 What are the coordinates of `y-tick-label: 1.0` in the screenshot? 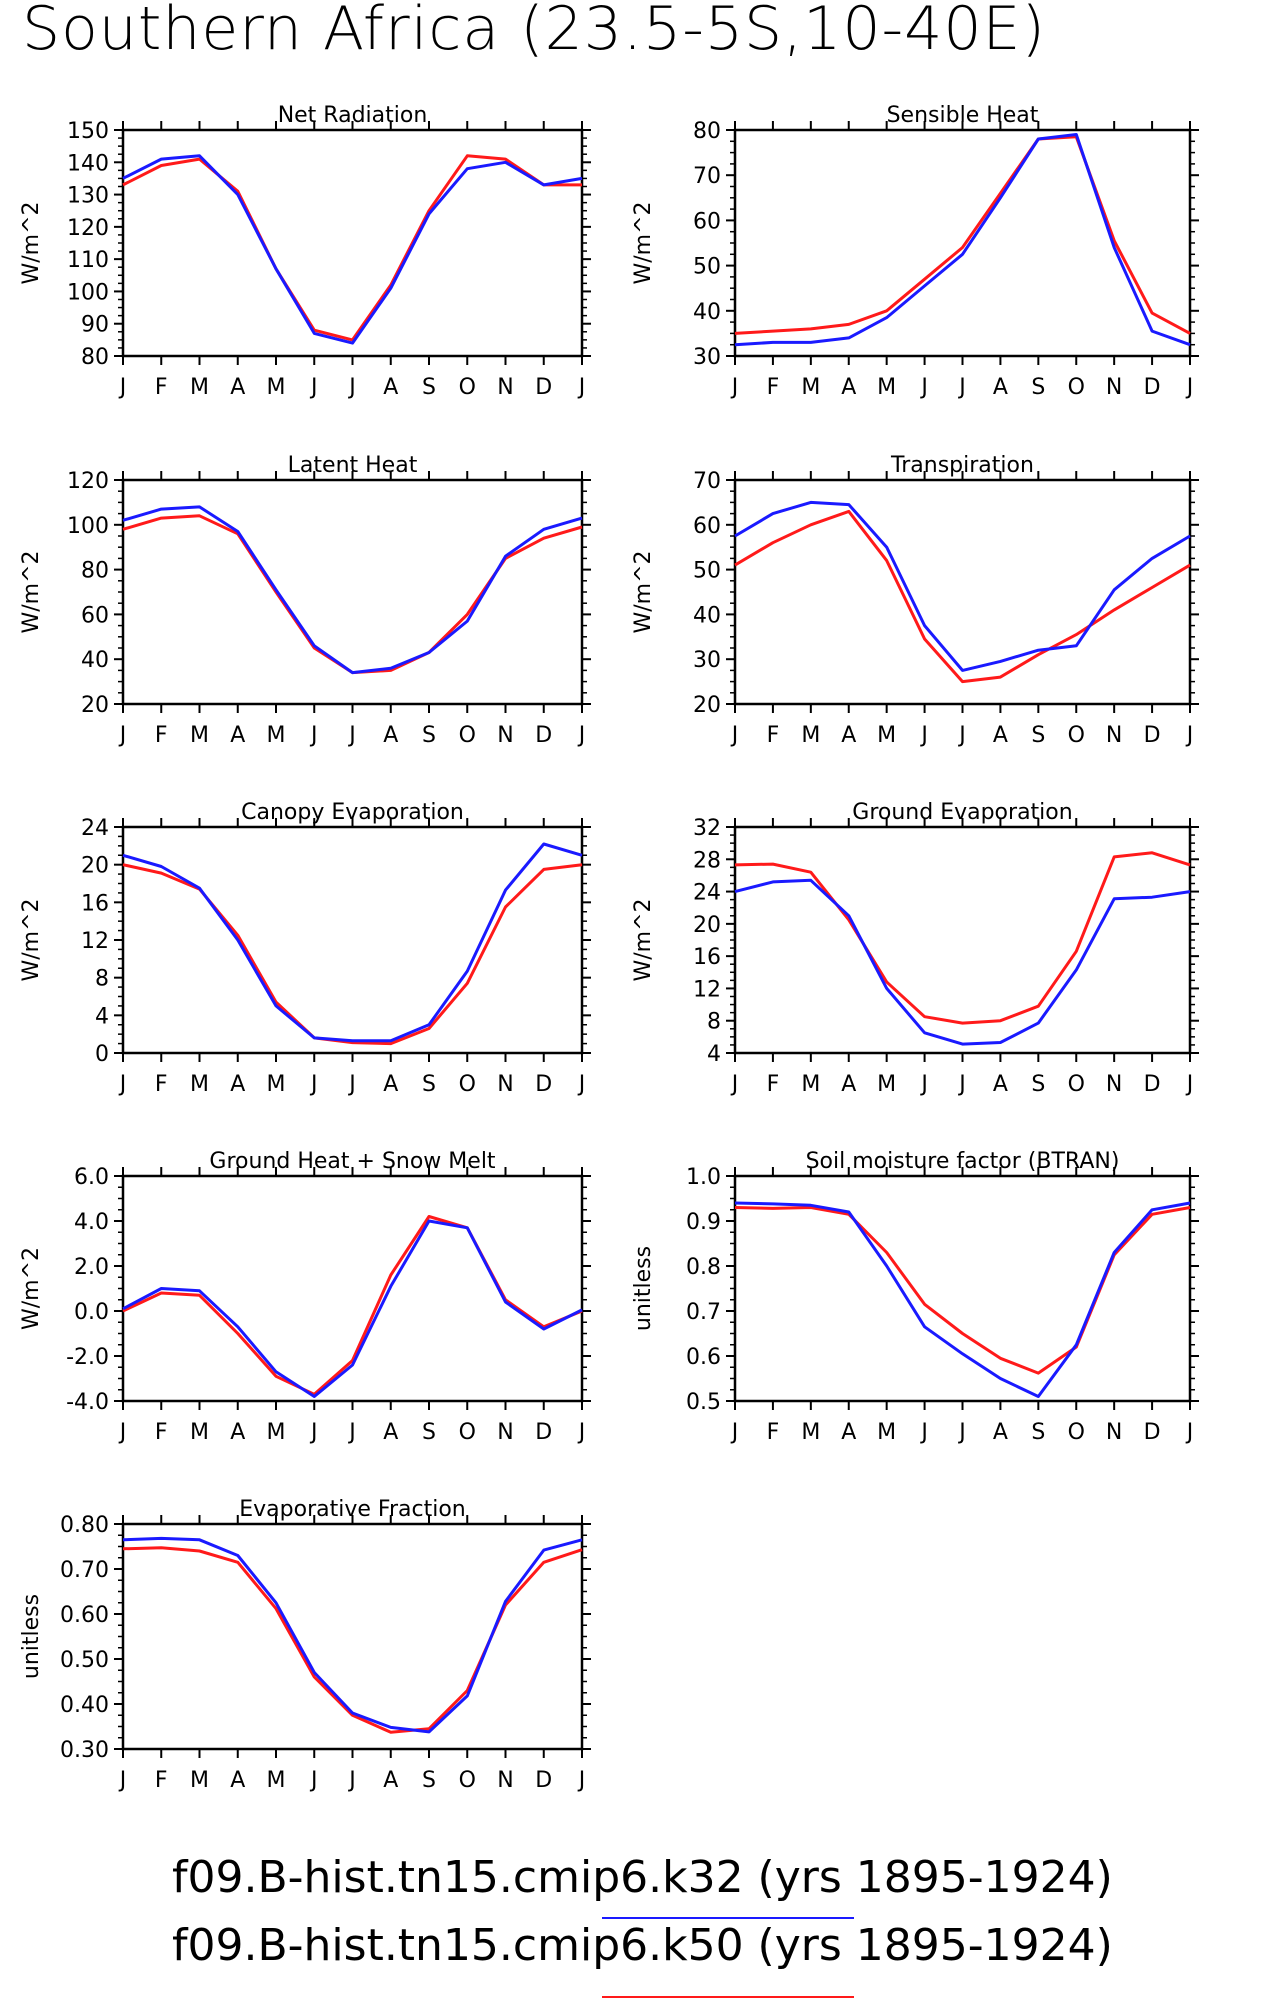 It's located at (703, 1177).